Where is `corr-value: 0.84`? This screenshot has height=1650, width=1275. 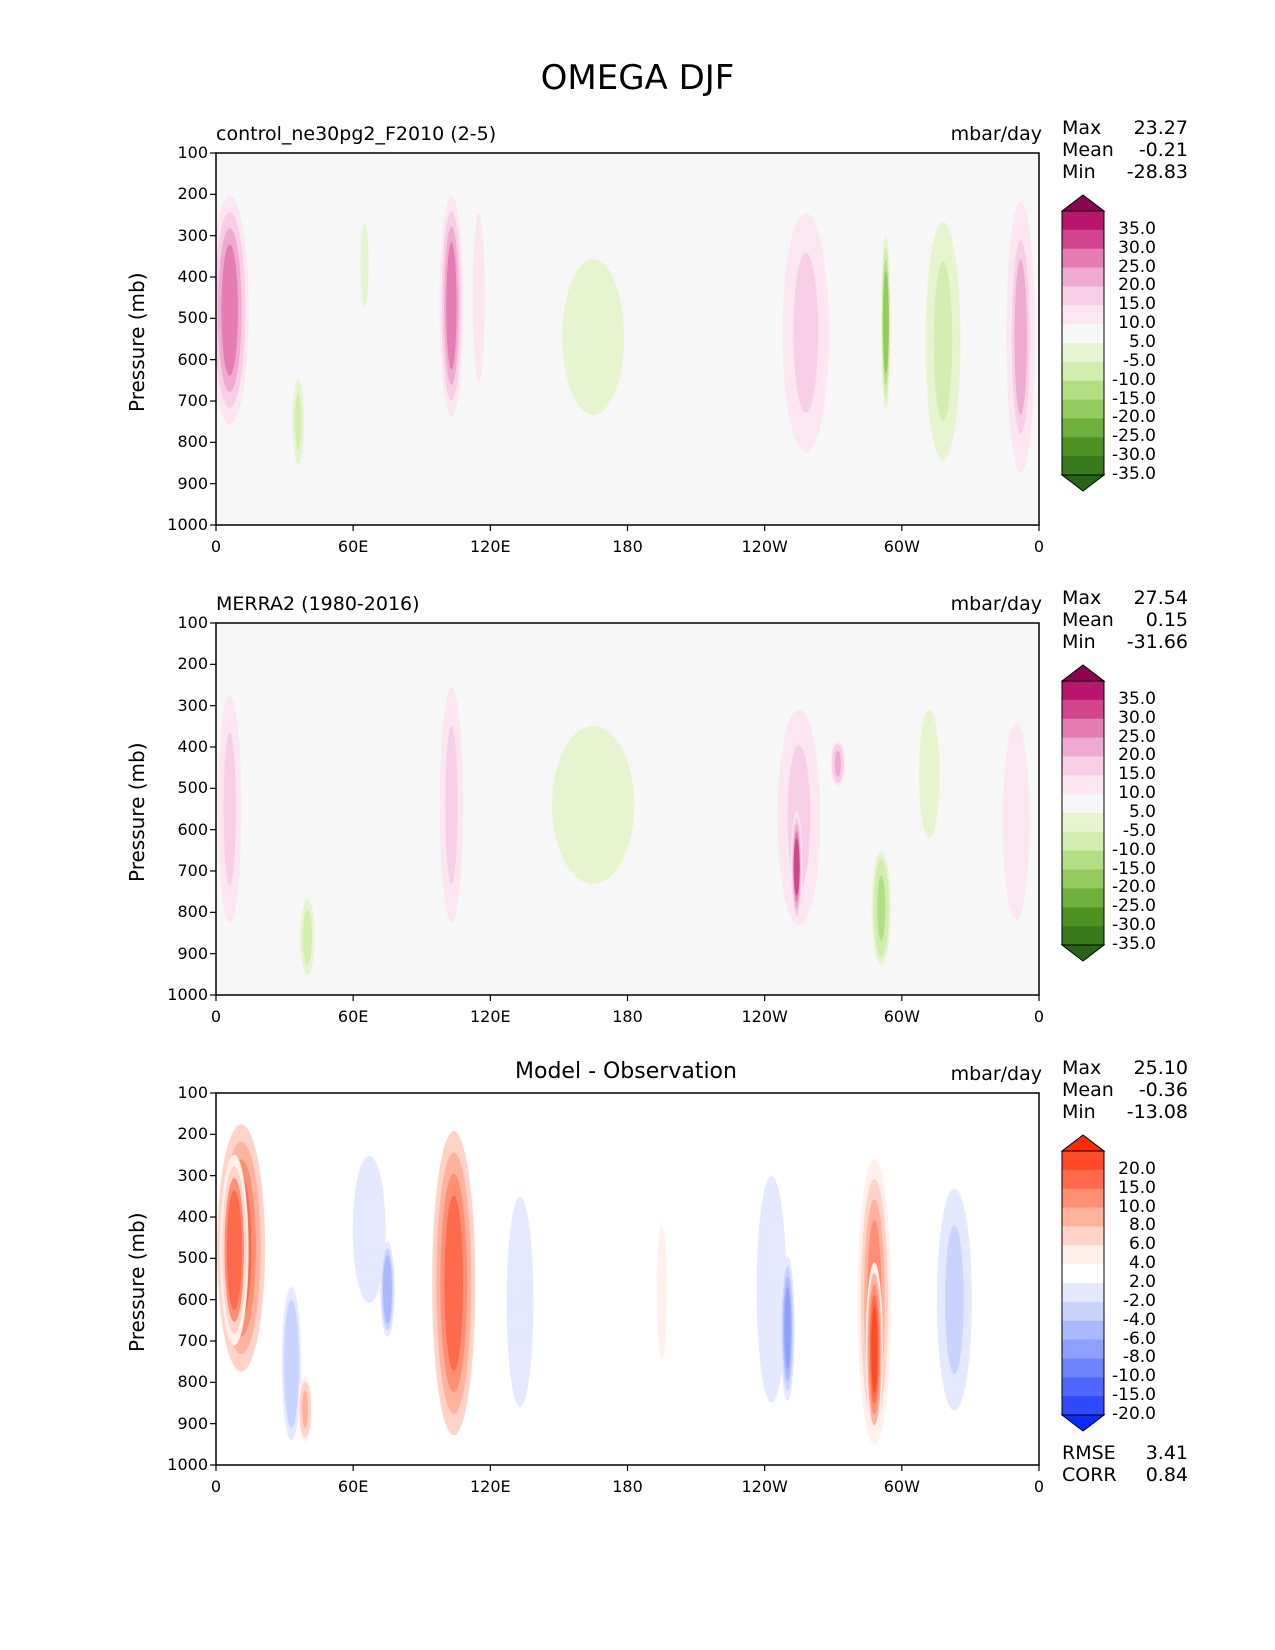
corr-value: 0.84 is located at coordinates (1166, 1475).